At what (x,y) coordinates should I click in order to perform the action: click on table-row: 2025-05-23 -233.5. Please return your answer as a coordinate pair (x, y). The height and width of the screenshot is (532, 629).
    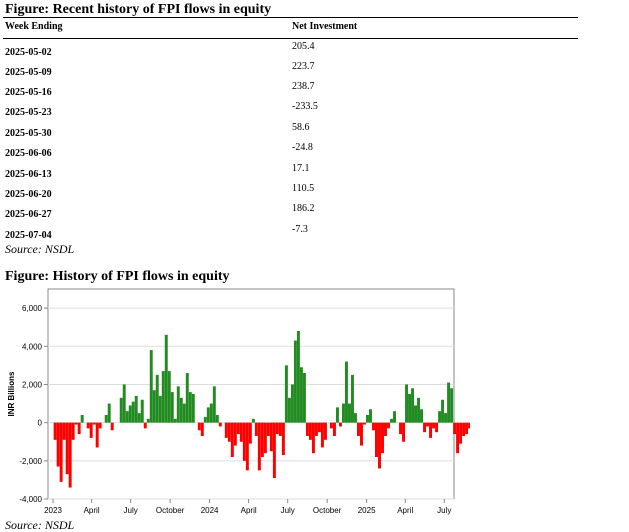
    Looking at the image, I should click on (289, 111).